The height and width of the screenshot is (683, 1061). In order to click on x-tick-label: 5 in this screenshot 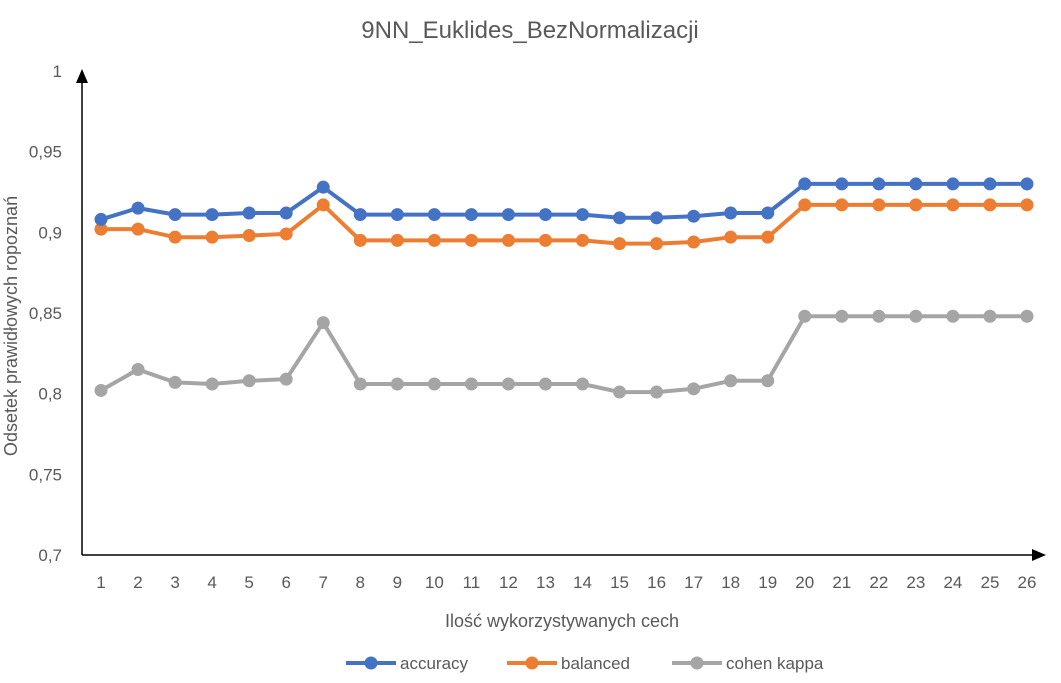, I will do `click(248, 582)`.